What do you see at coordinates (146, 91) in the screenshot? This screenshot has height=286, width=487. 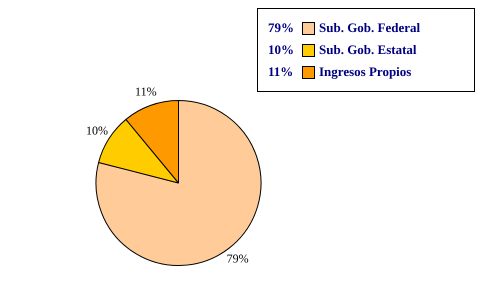 I see `data-label: 11%` at bounding box center [146, 91].